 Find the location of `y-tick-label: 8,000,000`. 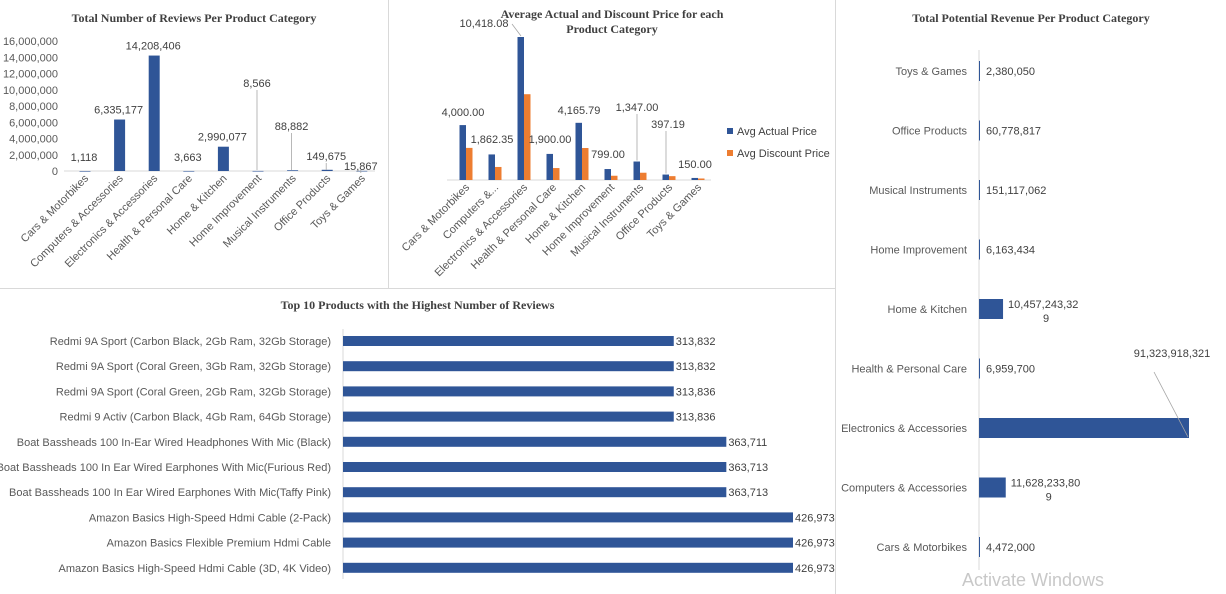

y-tick-label: 8,000,000 is located at coordinates (33, 107).